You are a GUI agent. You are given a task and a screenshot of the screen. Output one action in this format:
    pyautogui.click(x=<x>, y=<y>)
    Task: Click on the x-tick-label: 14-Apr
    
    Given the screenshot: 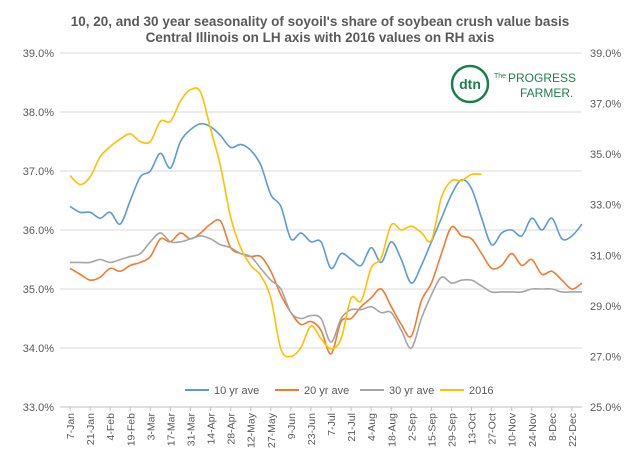 What is the action you would take?
    pyautogui.click(x=212, y=428)
    